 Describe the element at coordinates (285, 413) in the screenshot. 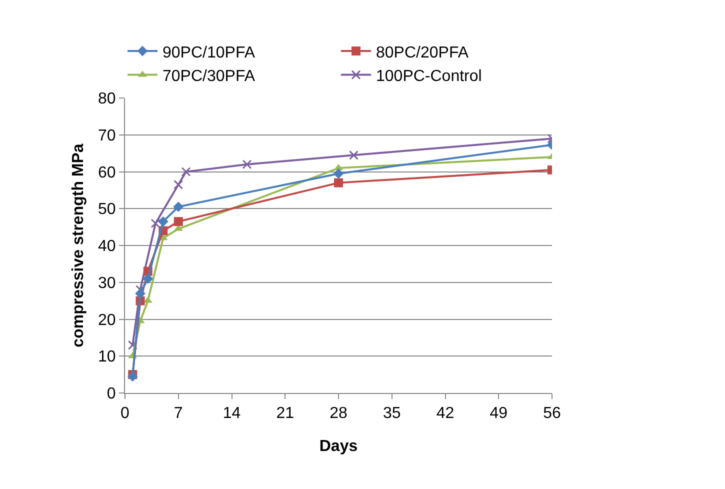

I see `x-tick-label: 21` at that location.